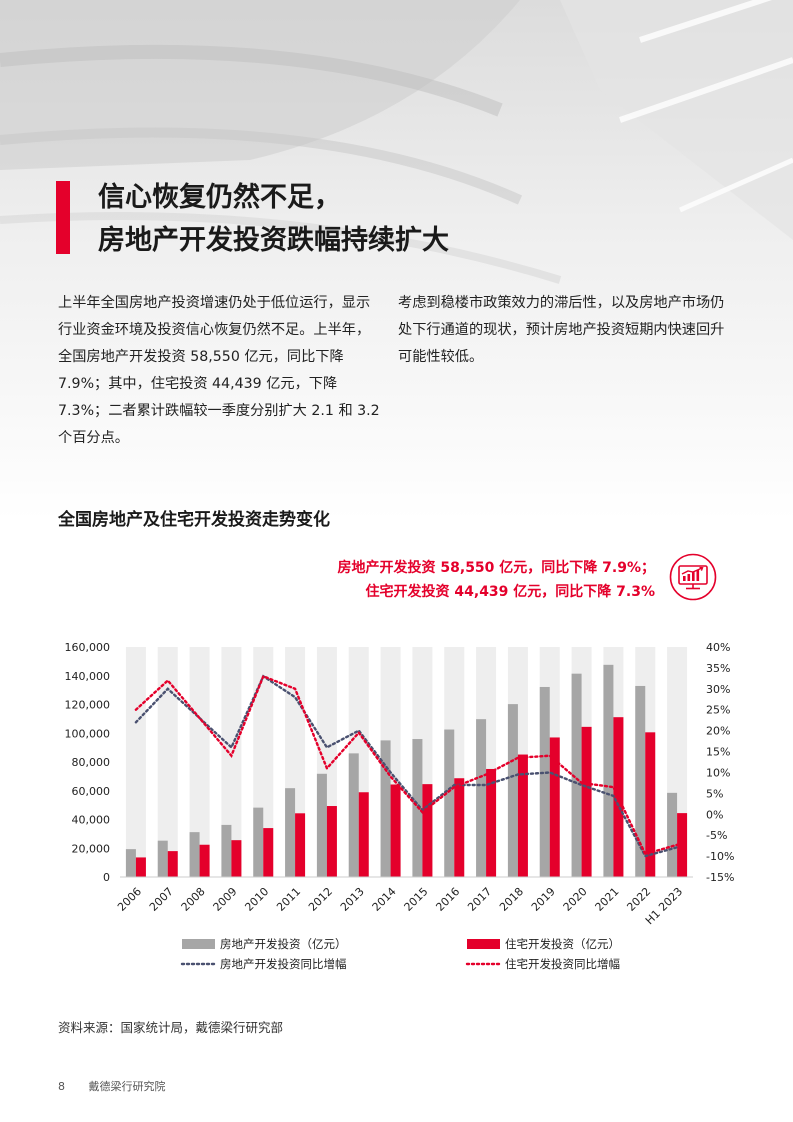 The image size is (793, 1122). What do you see at coordinates (607, 899) in the screenshot?
I see `x-tick-label: 2021` at bounding box center [607, 899].